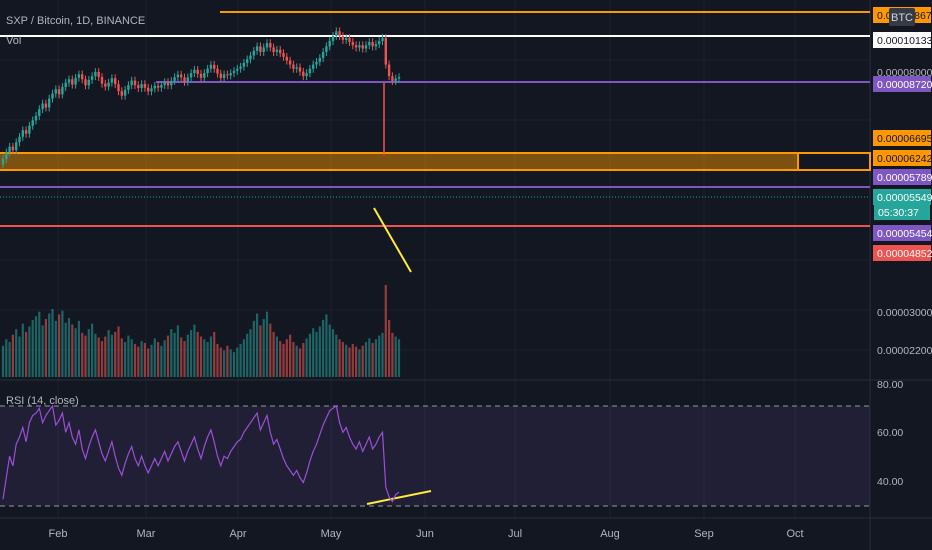  I want to click on price-level-label: 0.00010133, so click(904, 41).